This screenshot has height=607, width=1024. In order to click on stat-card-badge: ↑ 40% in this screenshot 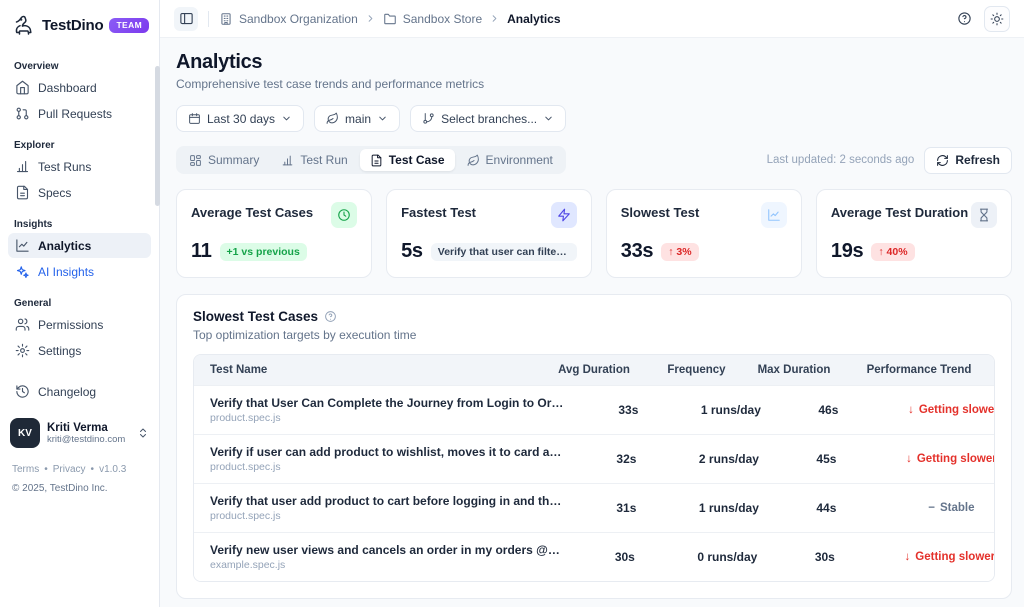, I will do `click(893, 251)`.